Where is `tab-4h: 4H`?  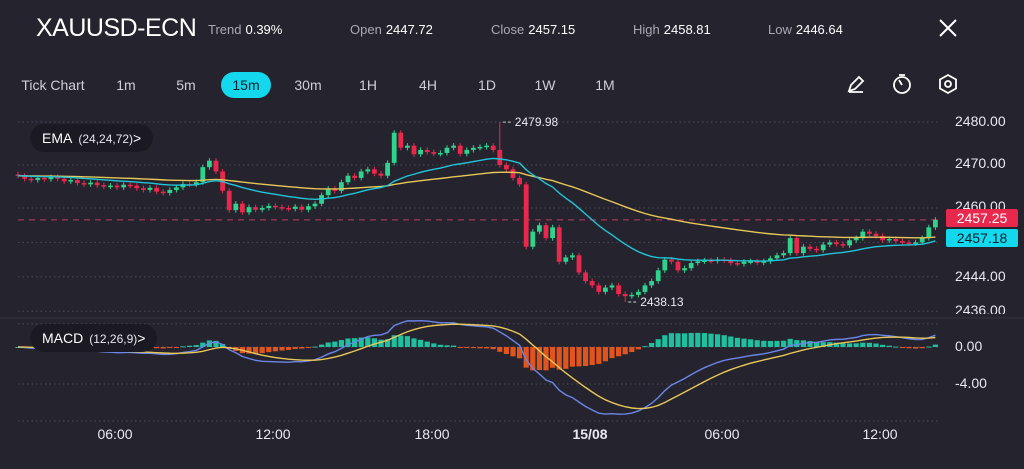 tab-4h: 4H is located at coordinates (428, 85).